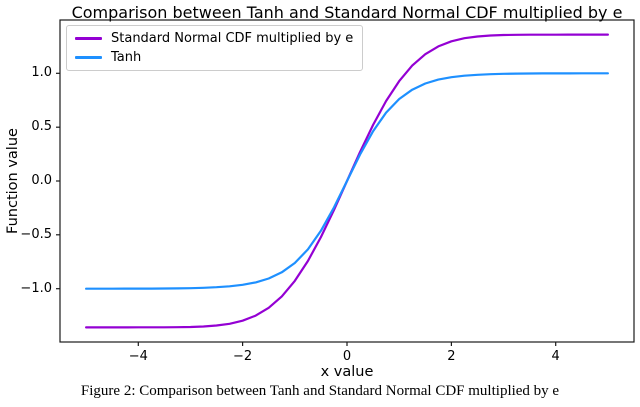  Describe the element at coordinates (126, 57) in the screenshot. I see `legend-label: Tanh` at that location.